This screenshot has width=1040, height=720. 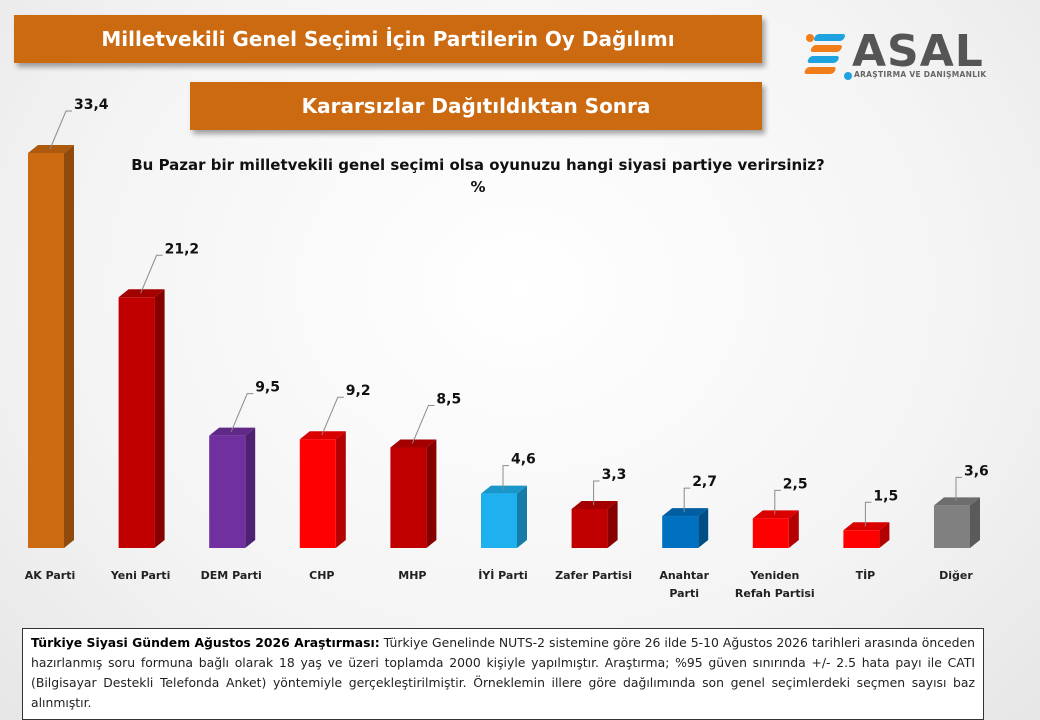 I want to click on bar-2-value-label: 21,2, so click(x=182, y=249).